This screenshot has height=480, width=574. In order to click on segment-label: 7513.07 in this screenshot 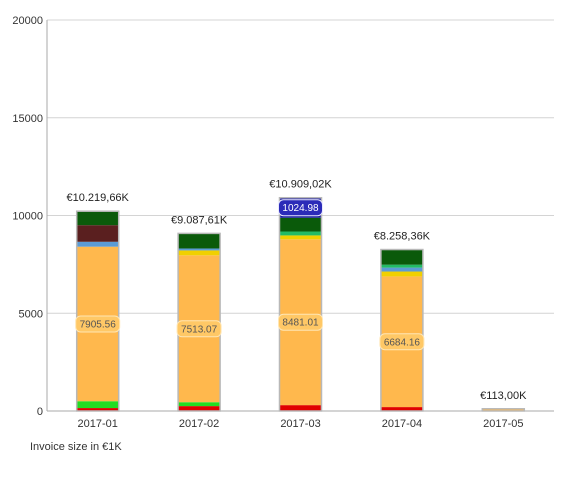, I will do `click(199, 329)`.